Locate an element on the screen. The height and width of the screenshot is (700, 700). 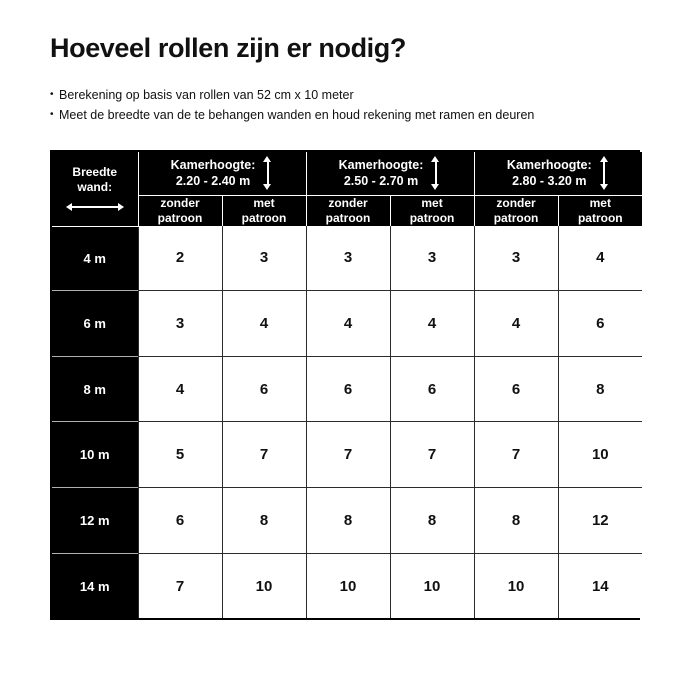
cell-14m-c3: 10 is located at coordinates (348, 585).